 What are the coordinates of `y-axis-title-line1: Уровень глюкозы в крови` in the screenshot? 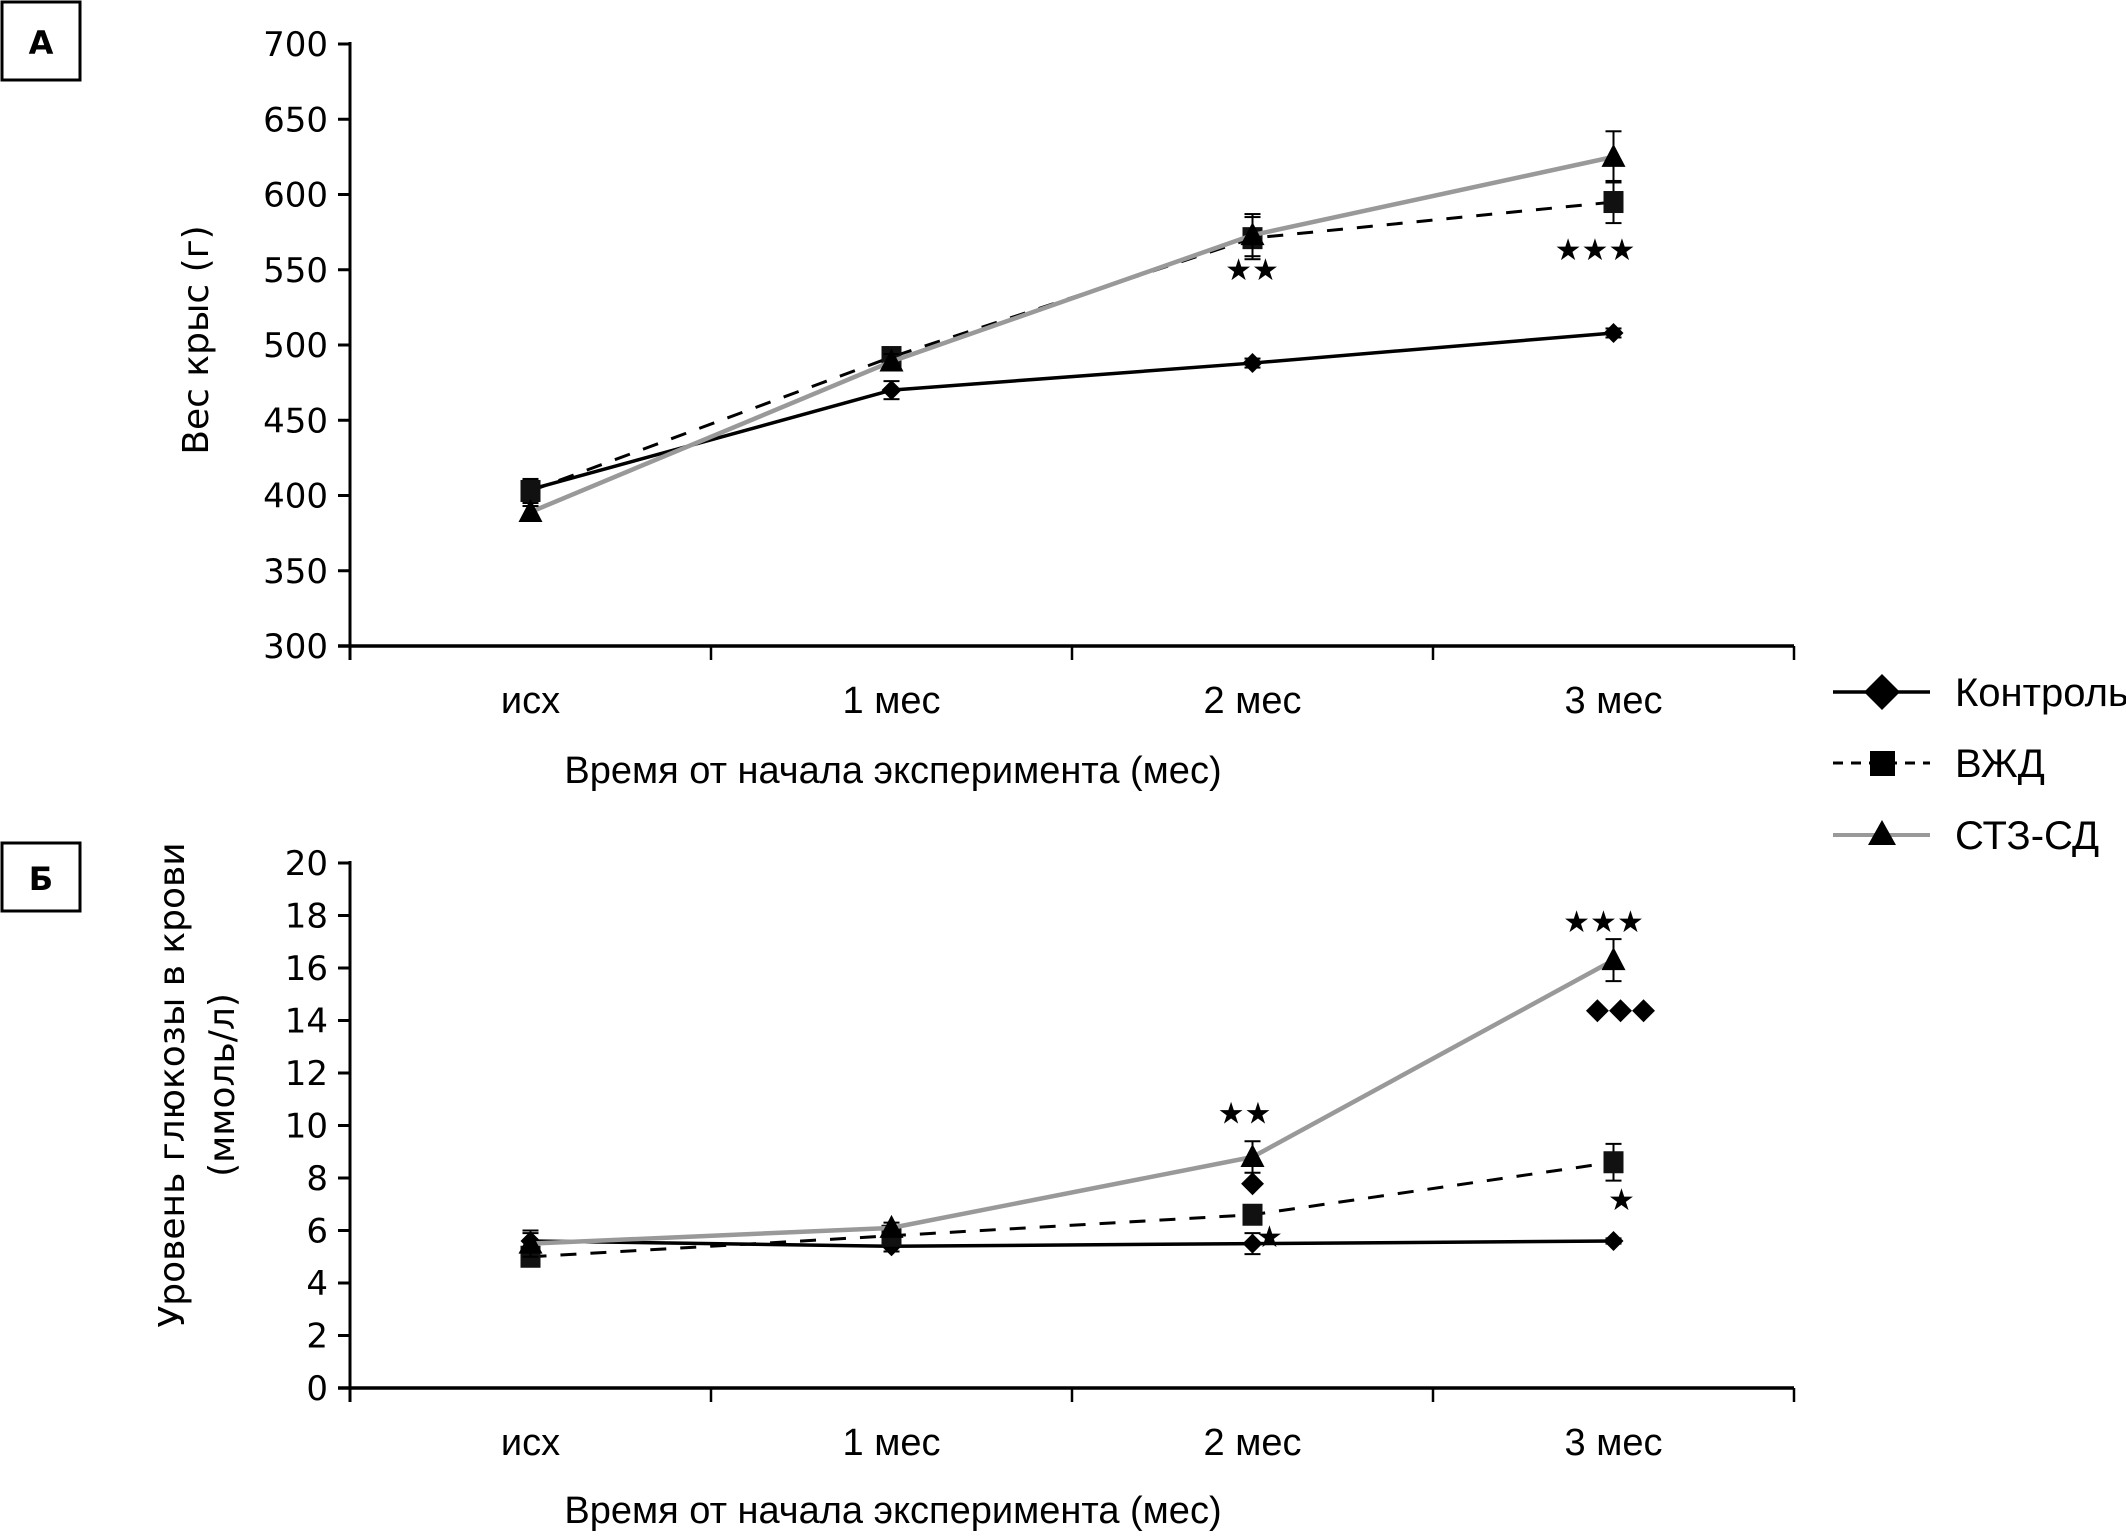 It's located at (172, 1084).